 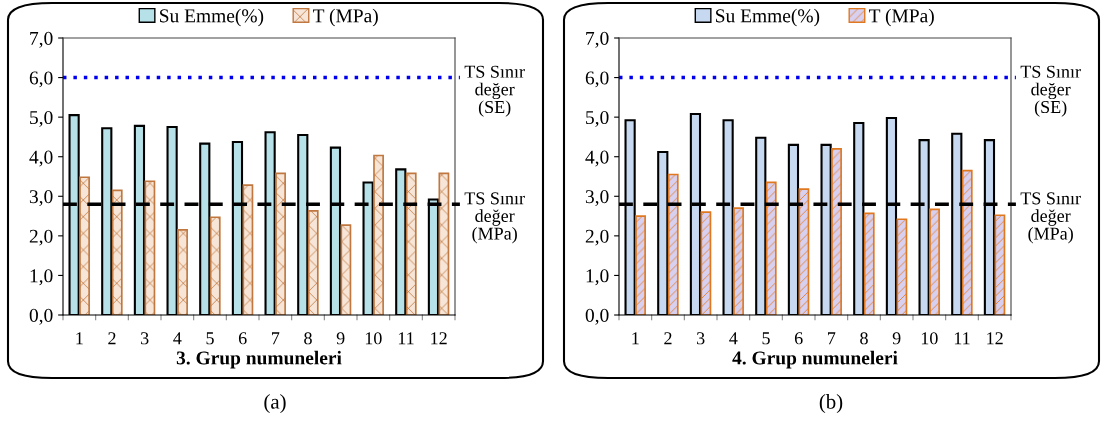 What do you see at coordinates (259, 359) in the screenshot?
I see `x-axis-title: 3. Grup numuneleri` at bounding box center [259, 359].